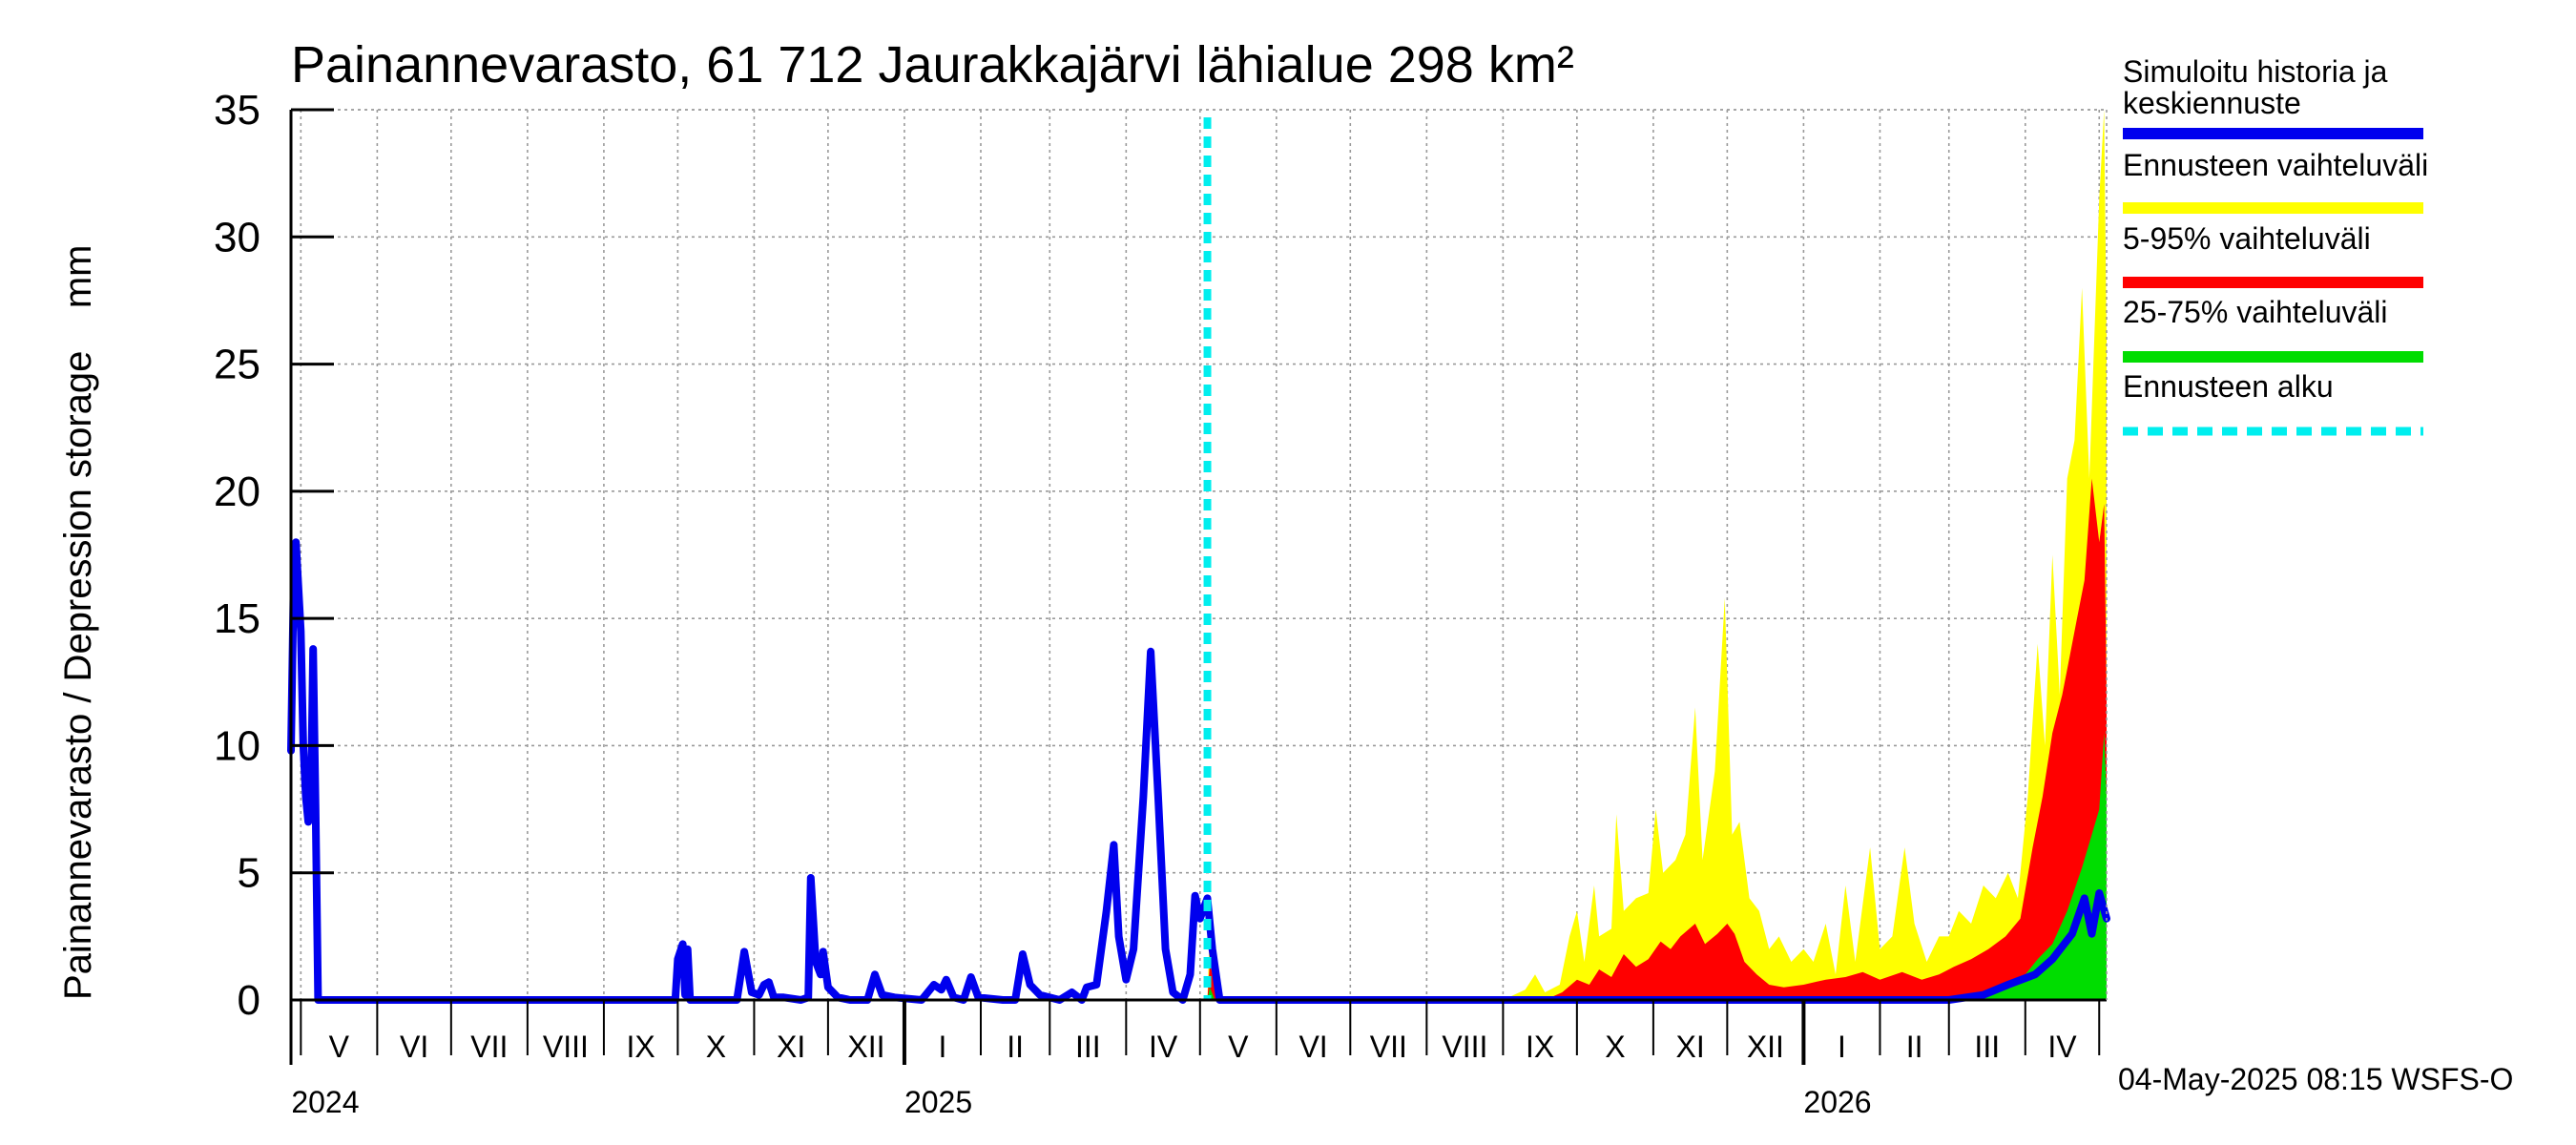 The image size is (2576, 1145). I want to click on y-tick-label: 30, so click(237, 237).